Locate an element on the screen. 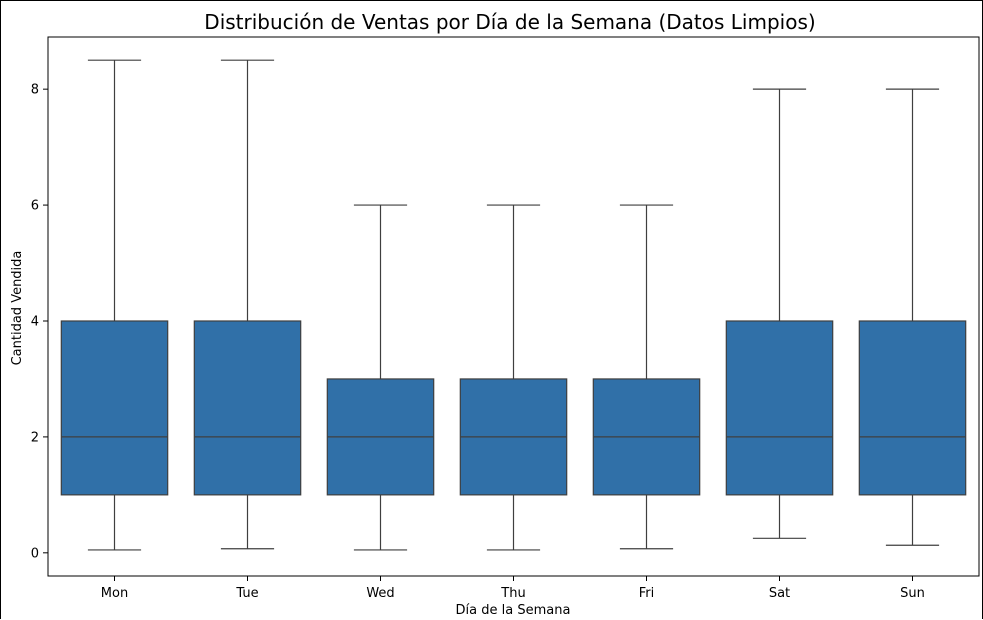 The image size is (983, 620). y-tick-label: 4 is located at coordinates (35, 321).